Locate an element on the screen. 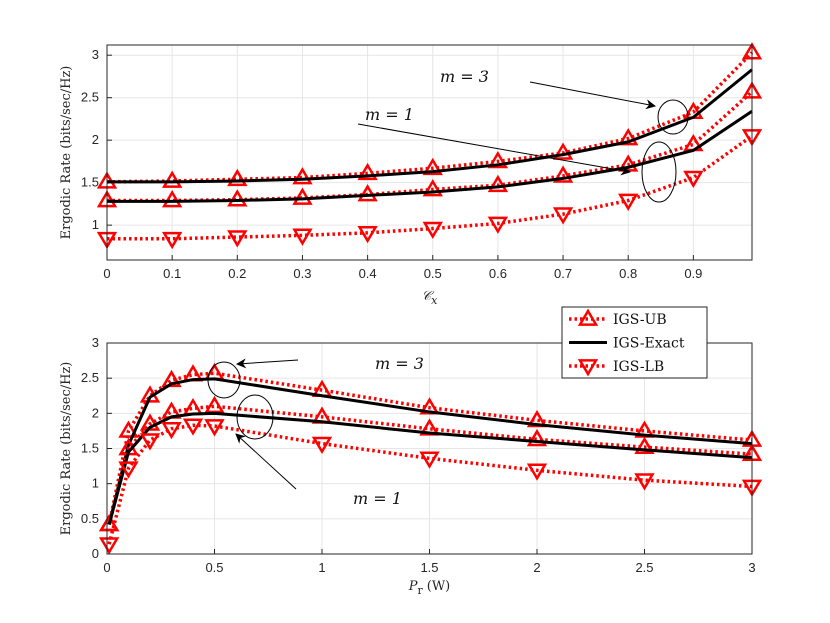 The image size is (830, 623). x-axis-label-unit: (W) is located at coordinates (439, 586).